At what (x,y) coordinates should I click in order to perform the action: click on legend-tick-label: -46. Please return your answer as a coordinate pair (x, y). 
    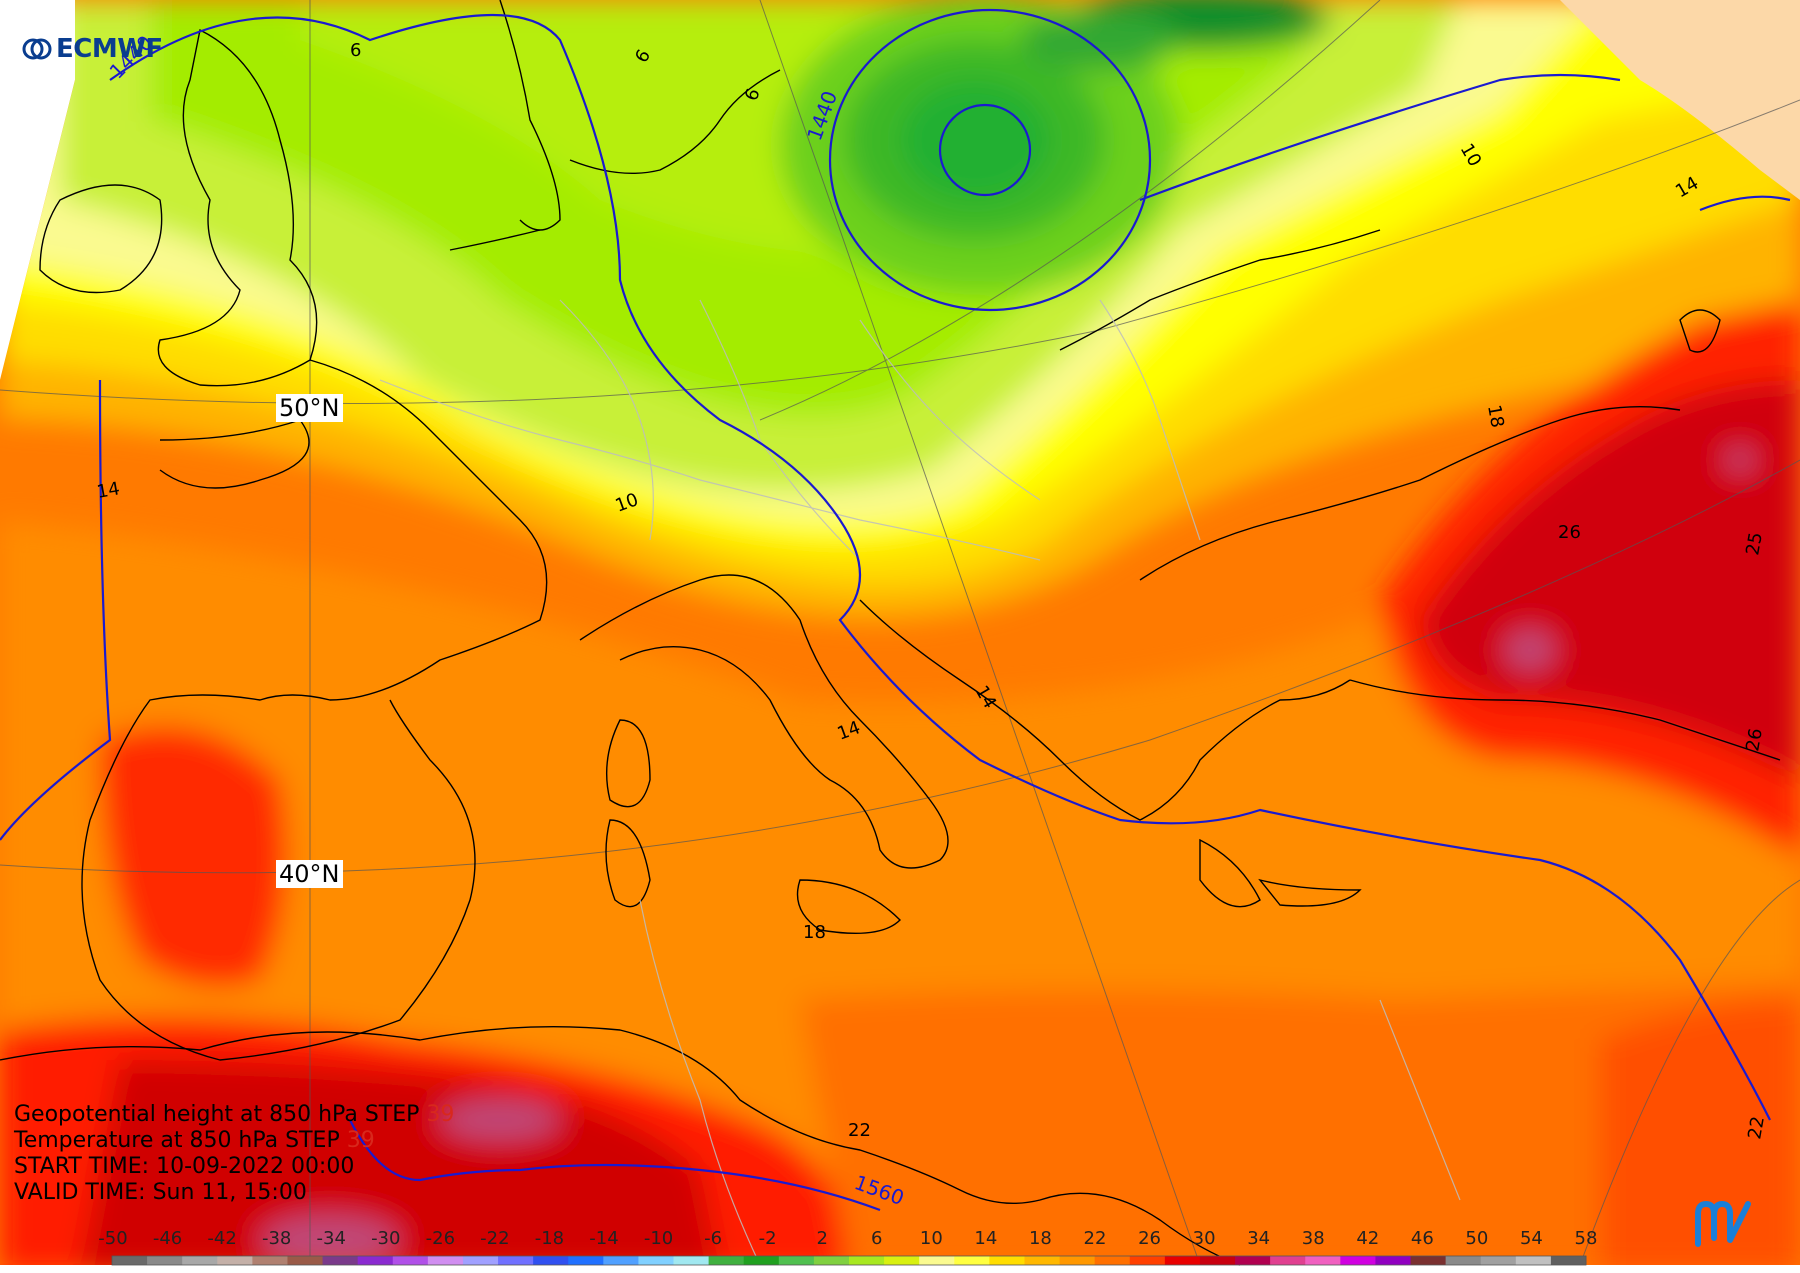
    Looking at the image, I should click on (167, 1238).